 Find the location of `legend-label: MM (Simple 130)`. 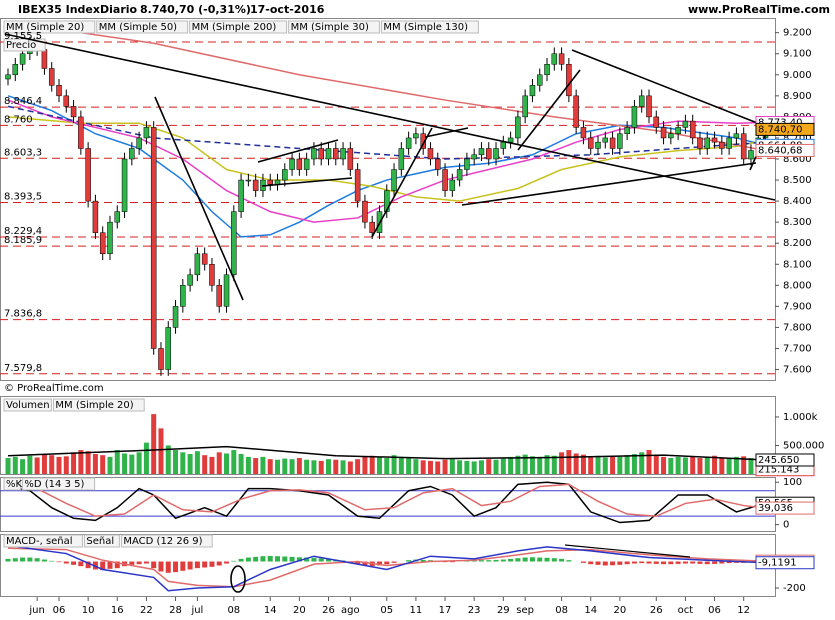

legend-label: MM (Simple 130) is located at coordinates (425, 27).